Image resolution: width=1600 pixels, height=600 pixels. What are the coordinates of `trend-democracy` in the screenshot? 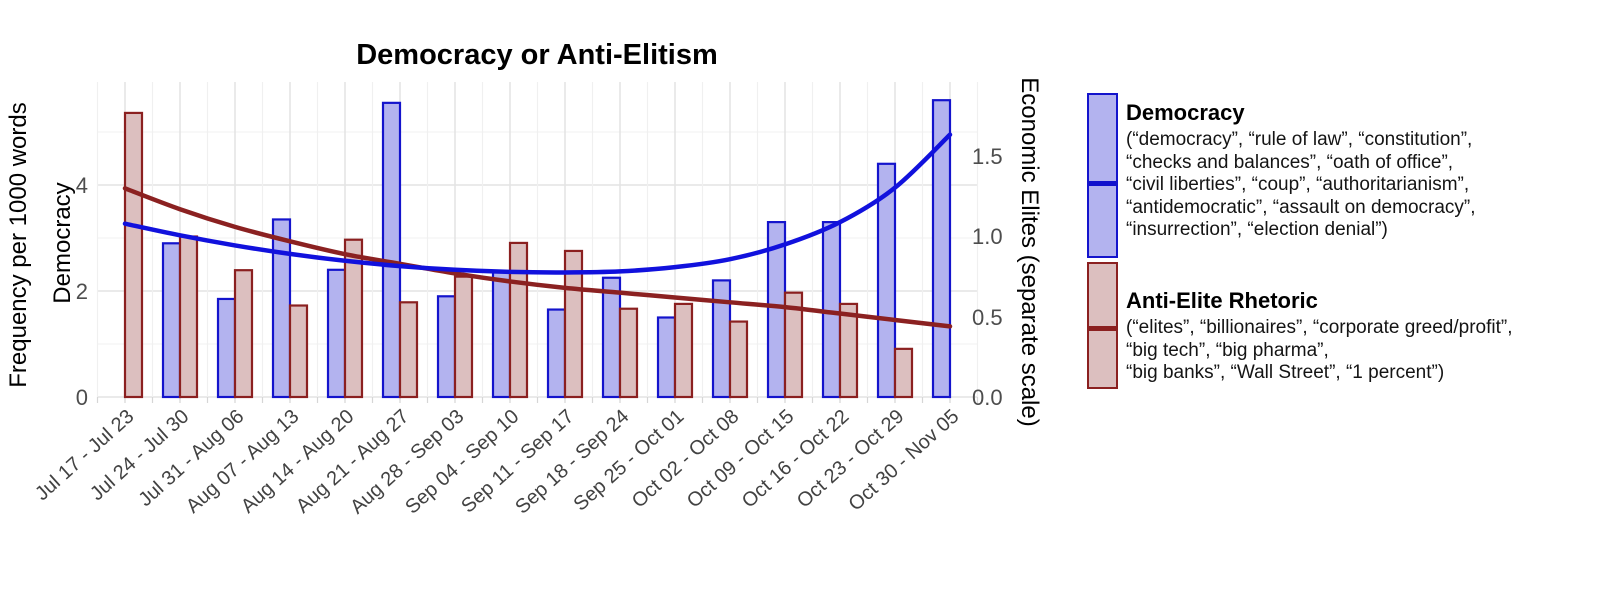 It's located at (537, 203).